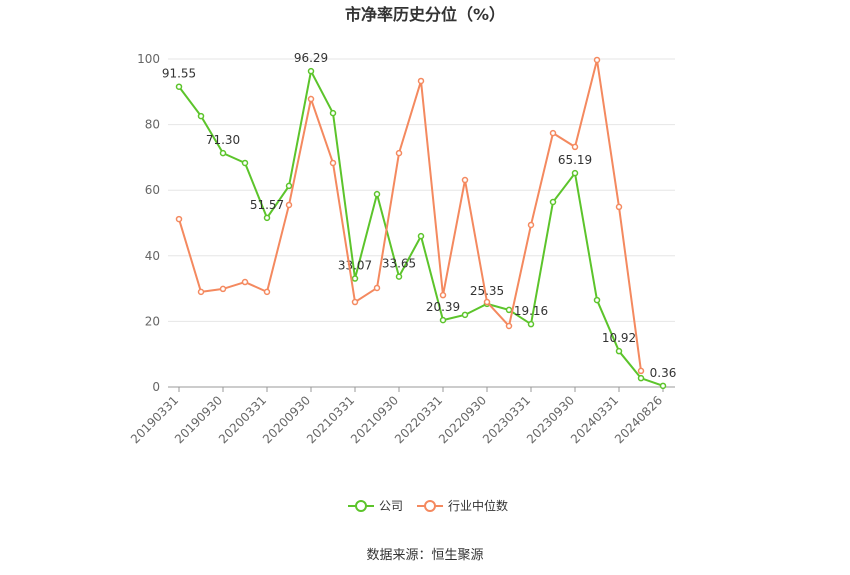 Image resolution: width=850 pixels, height=575 pixels. What do you see at coordinates (391, 506) in the screenshot?
I see `legend-label: 公司` at bounding box center [391, 506].